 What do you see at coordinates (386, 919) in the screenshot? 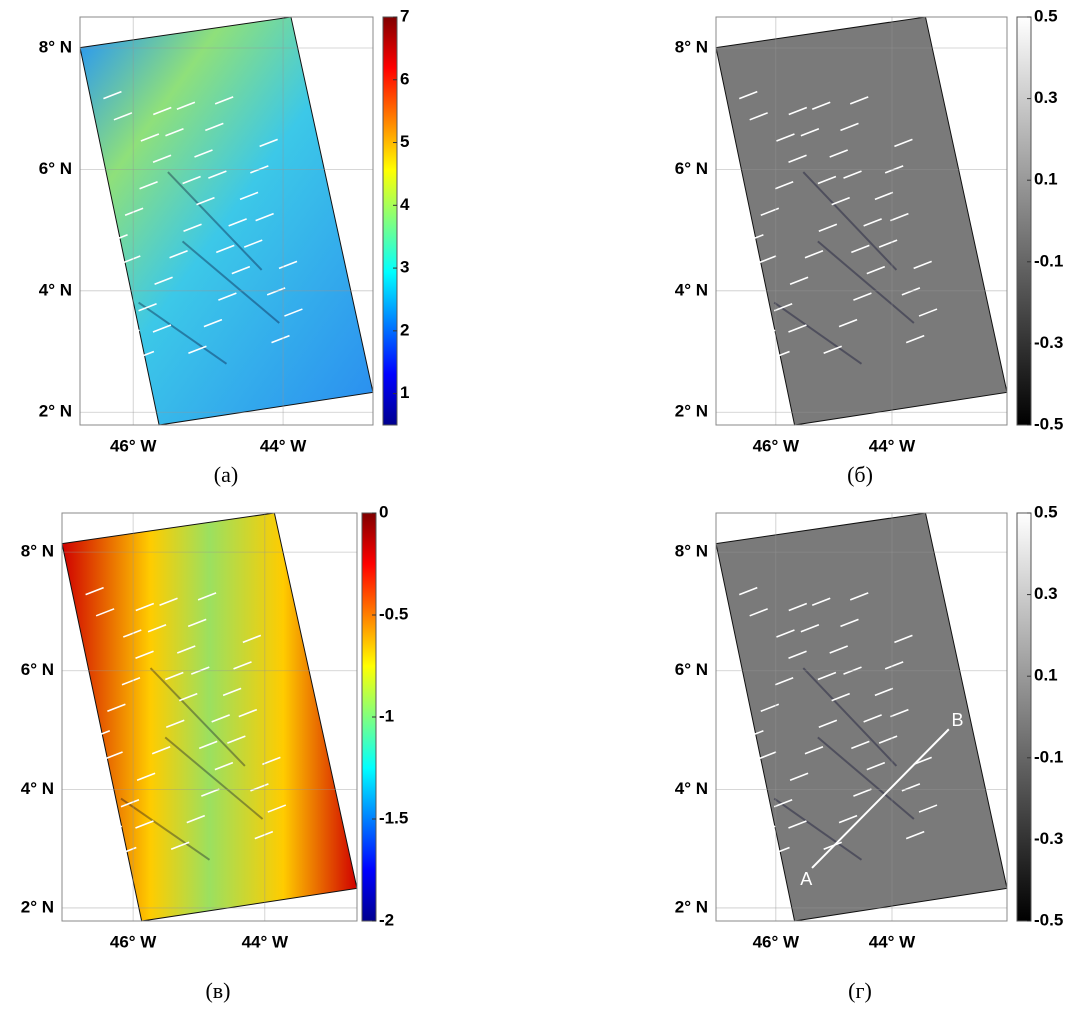
I see `colorbar-label: -2` at bounding box center [386, 919].